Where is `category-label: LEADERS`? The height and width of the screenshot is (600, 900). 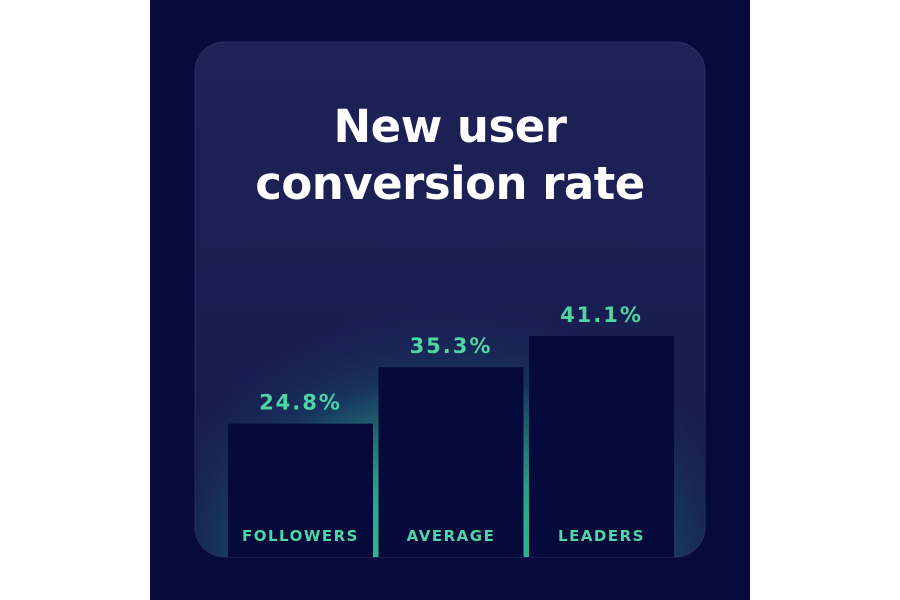
category-label: LEADERS is located at coordinates (601, 536).